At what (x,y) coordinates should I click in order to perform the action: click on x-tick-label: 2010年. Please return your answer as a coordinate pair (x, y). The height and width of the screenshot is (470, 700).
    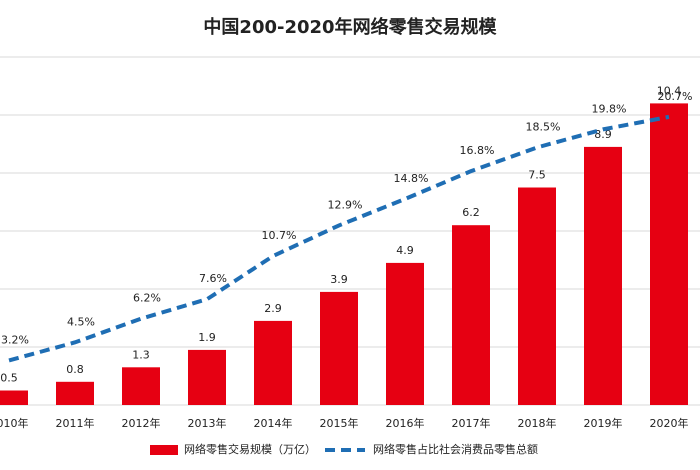
    Looking at the image, I should click on (14, 423).